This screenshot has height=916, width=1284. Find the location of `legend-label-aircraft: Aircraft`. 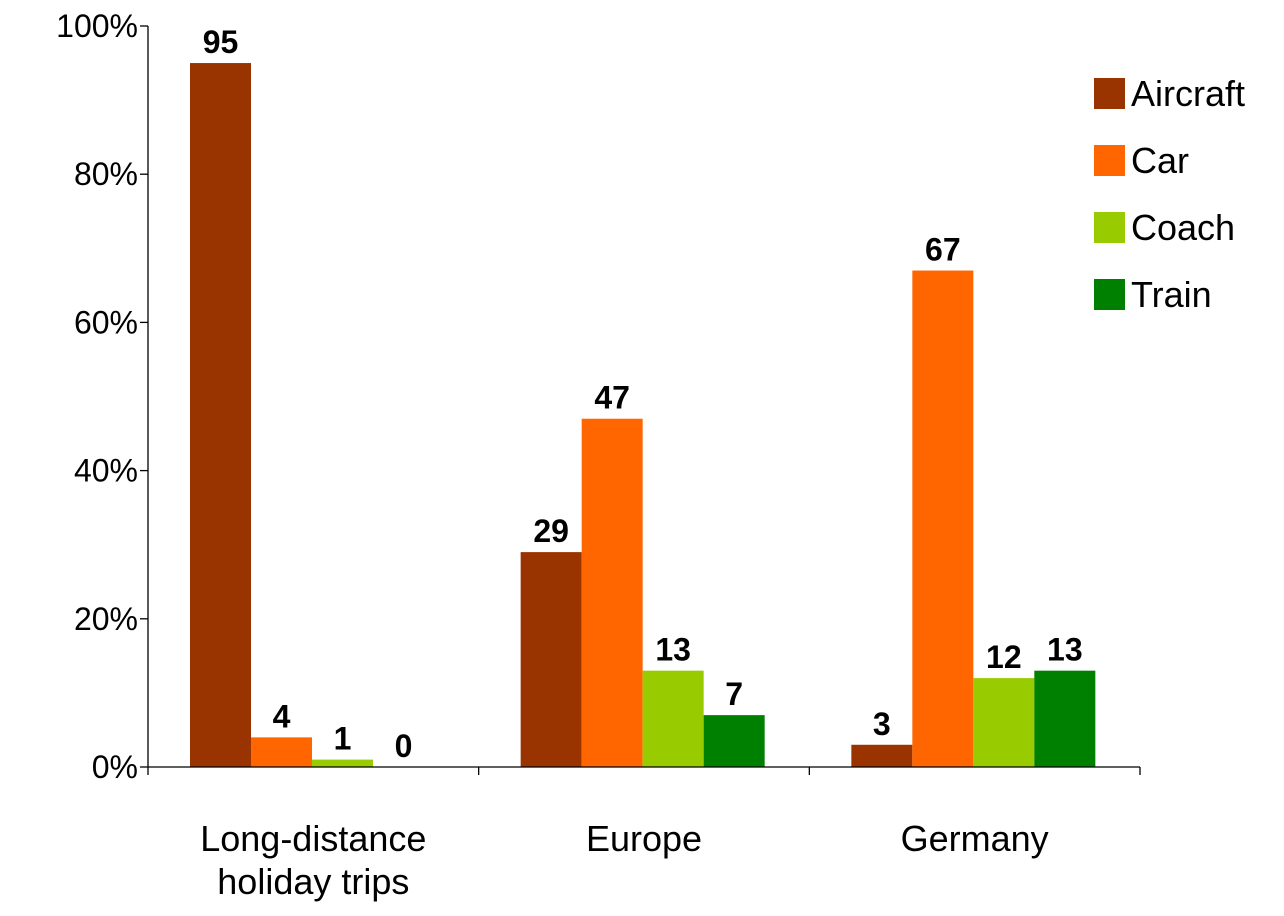

legend-label-aircraft: Aircraft is located at coordinates (1188, 93).